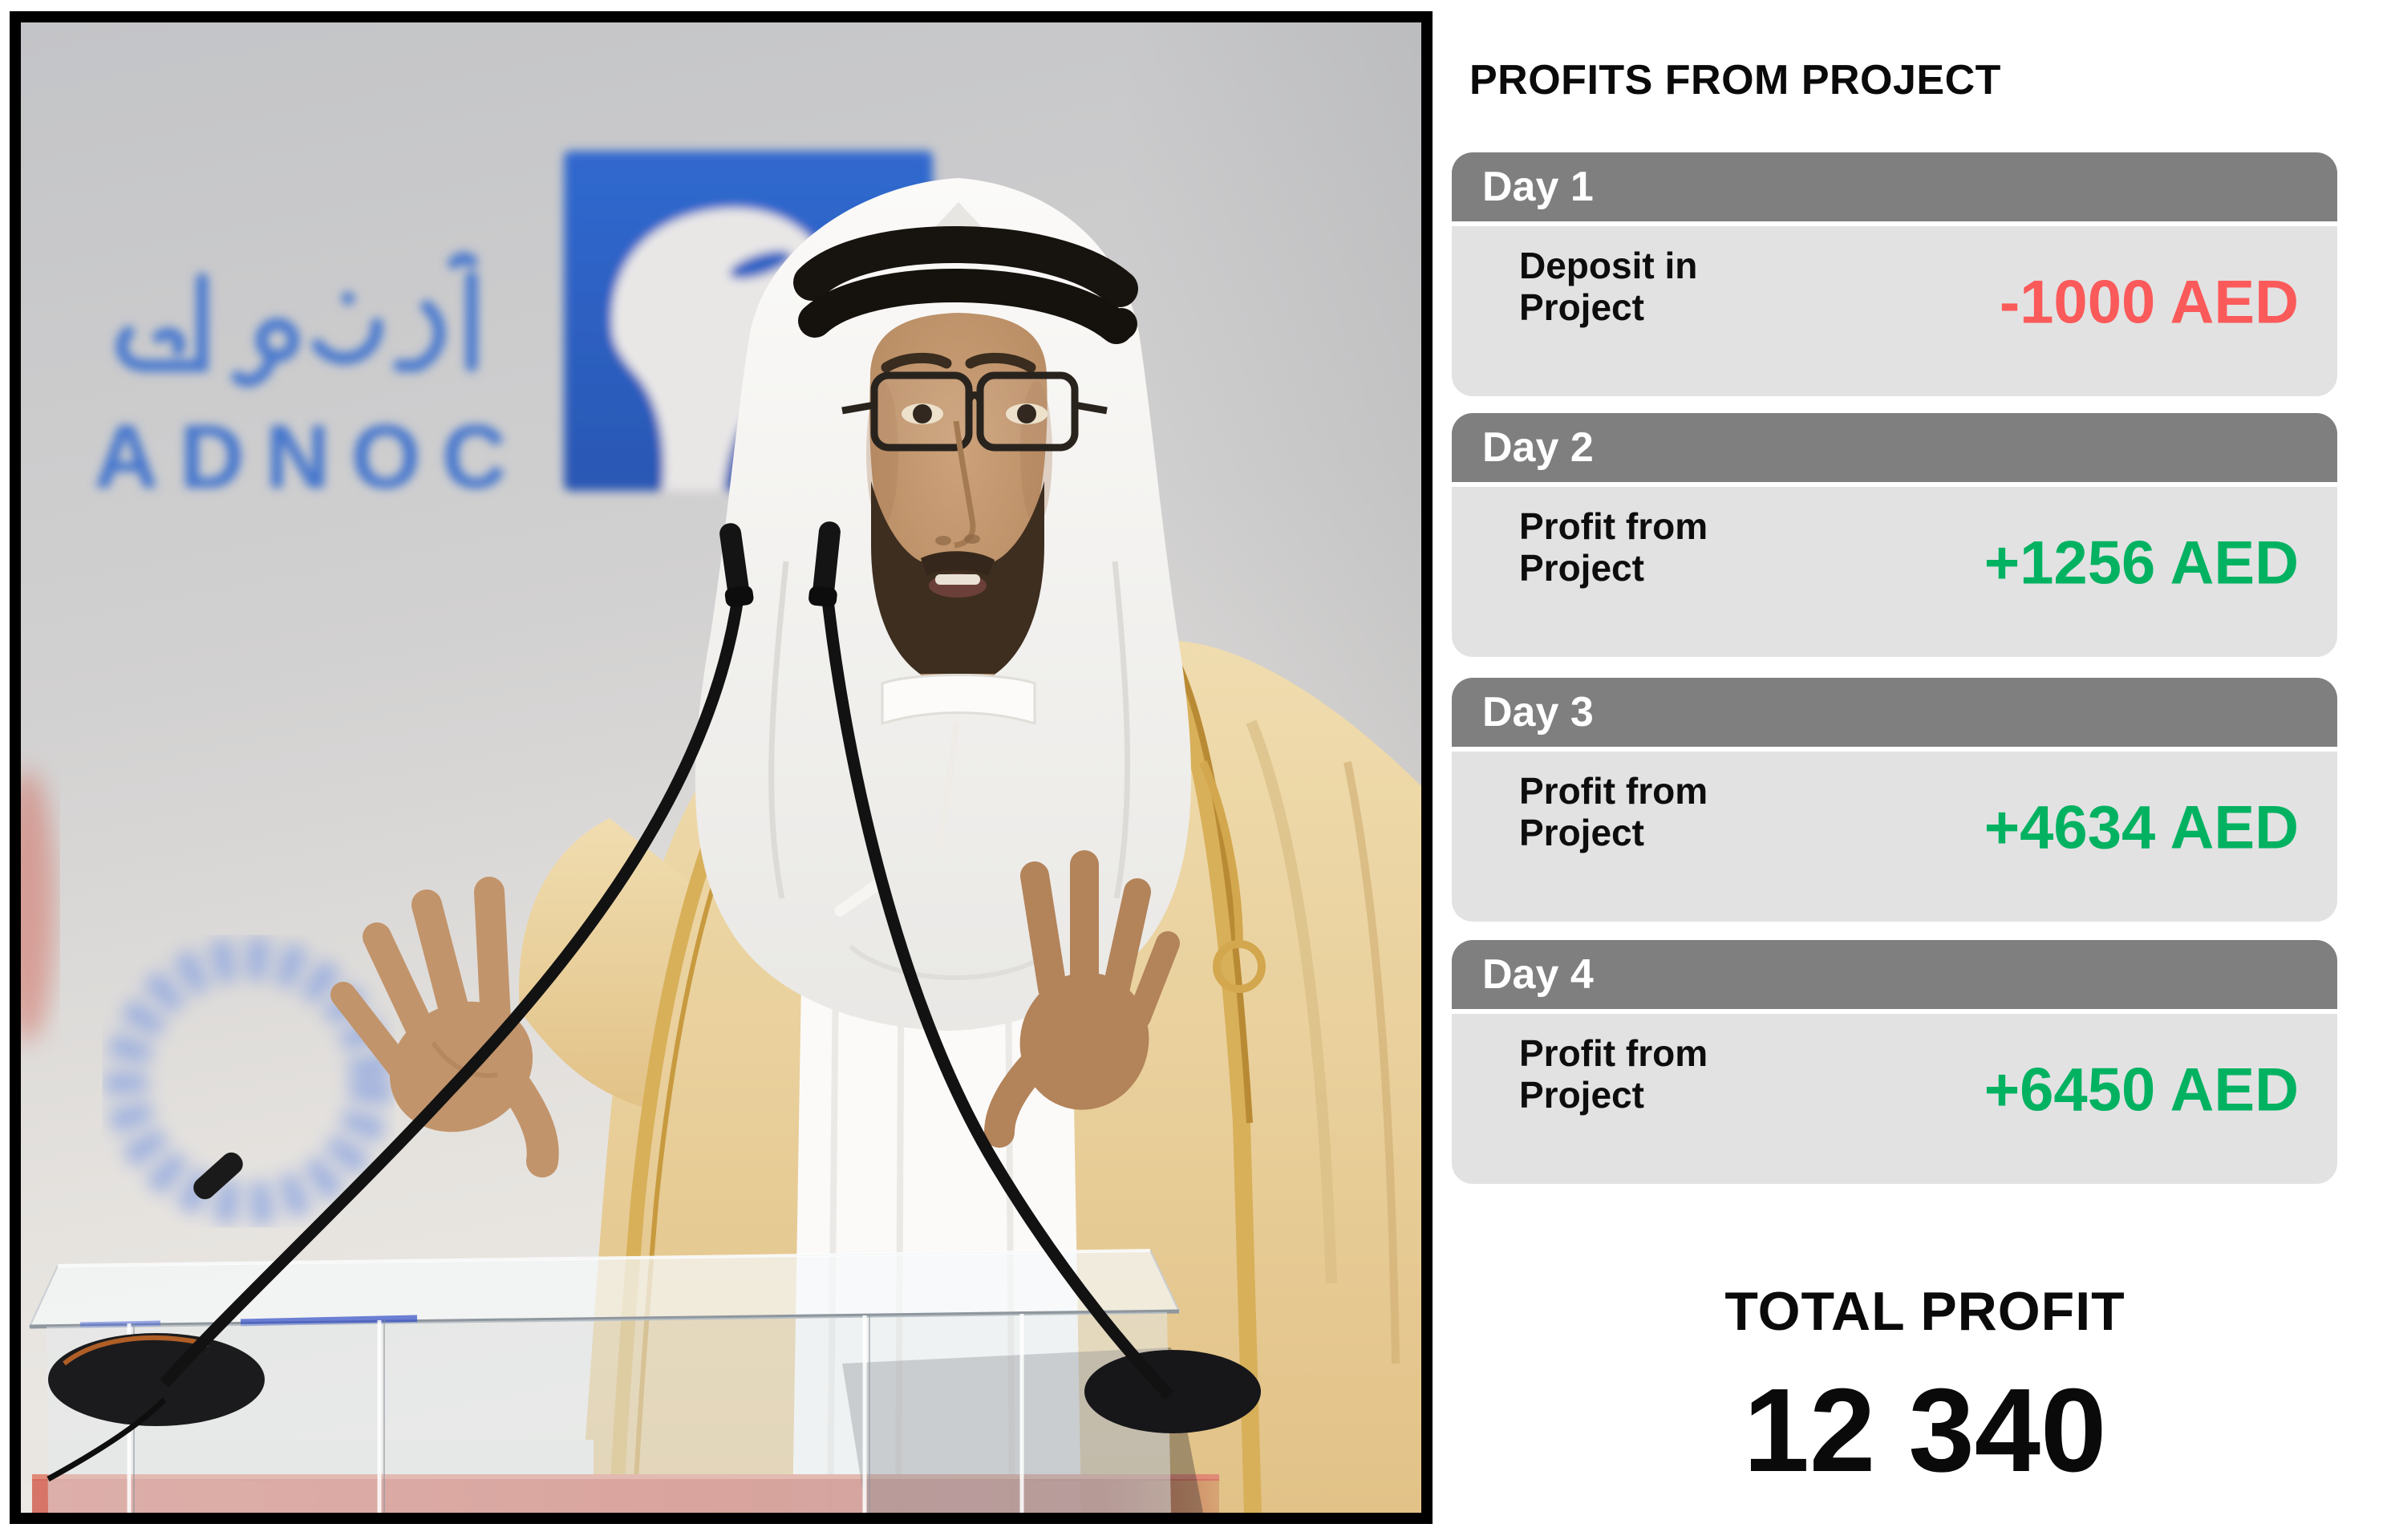 The image size is (2391, 1540). I want to click on mic-capsule-left, so click(736, 565).